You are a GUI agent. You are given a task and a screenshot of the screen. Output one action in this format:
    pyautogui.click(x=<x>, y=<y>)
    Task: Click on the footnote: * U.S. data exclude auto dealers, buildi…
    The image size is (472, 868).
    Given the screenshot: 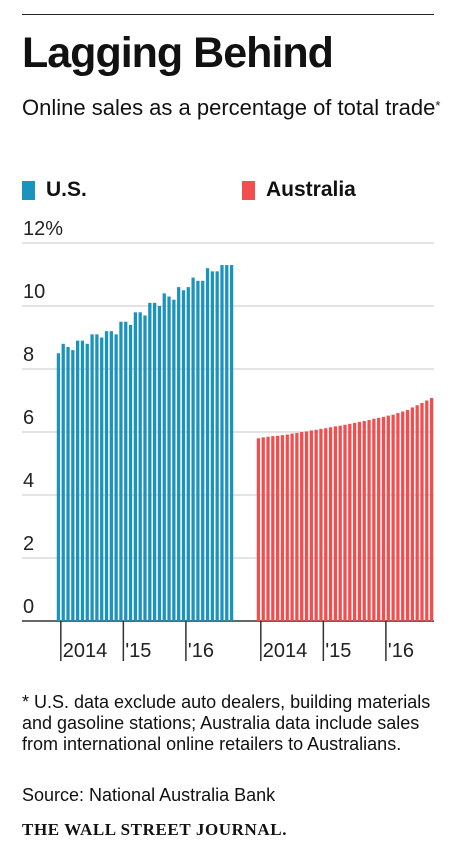 What is the action you would take?
    pyautogui.click(x=226, y=723)
    